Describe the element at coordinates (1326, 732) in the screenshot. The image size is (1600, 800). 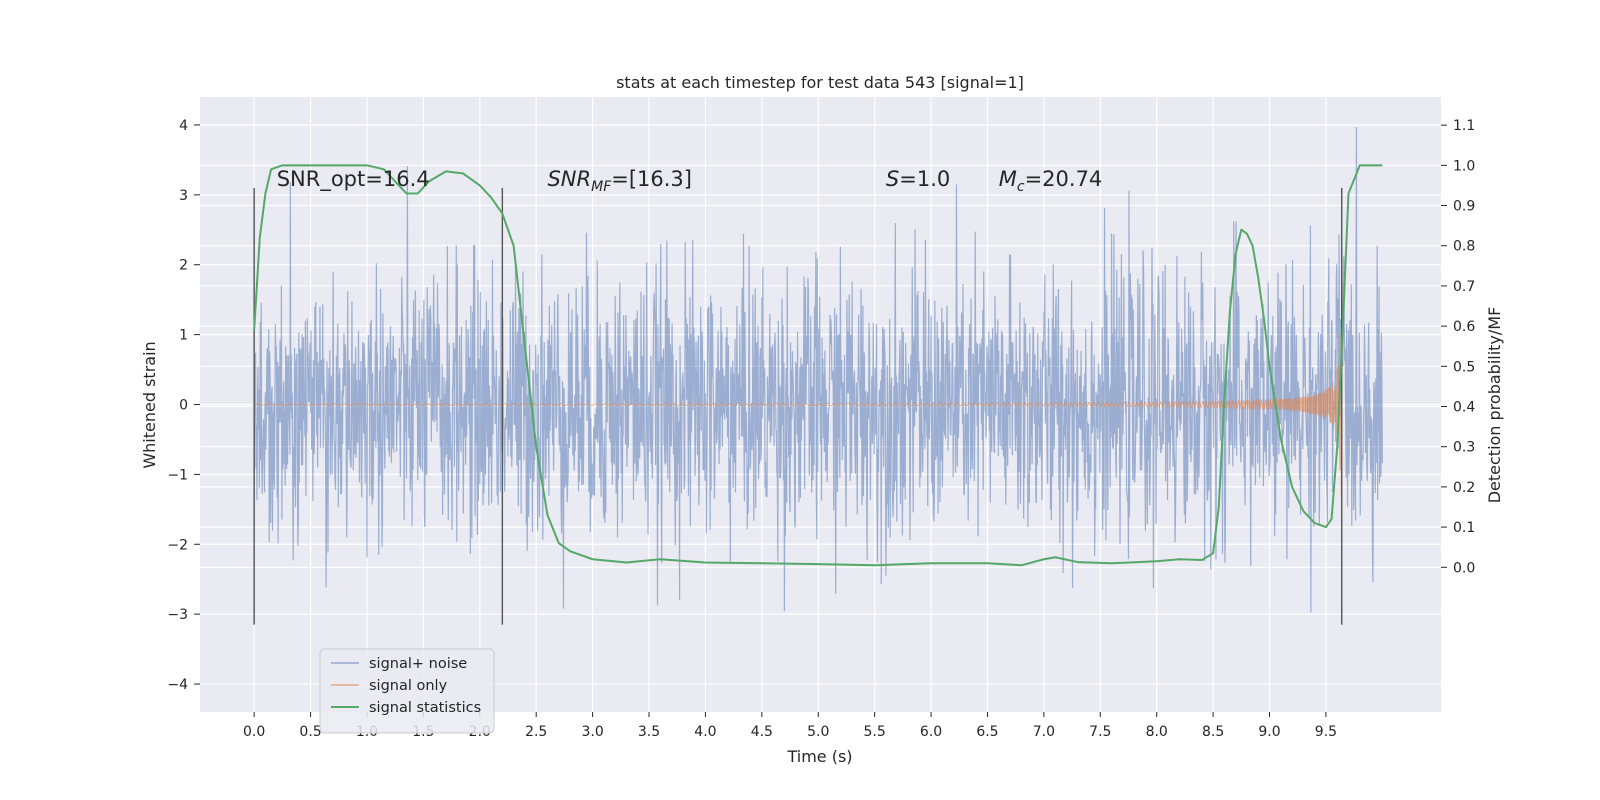
I see `x-tick-label: 9.5` at that location.